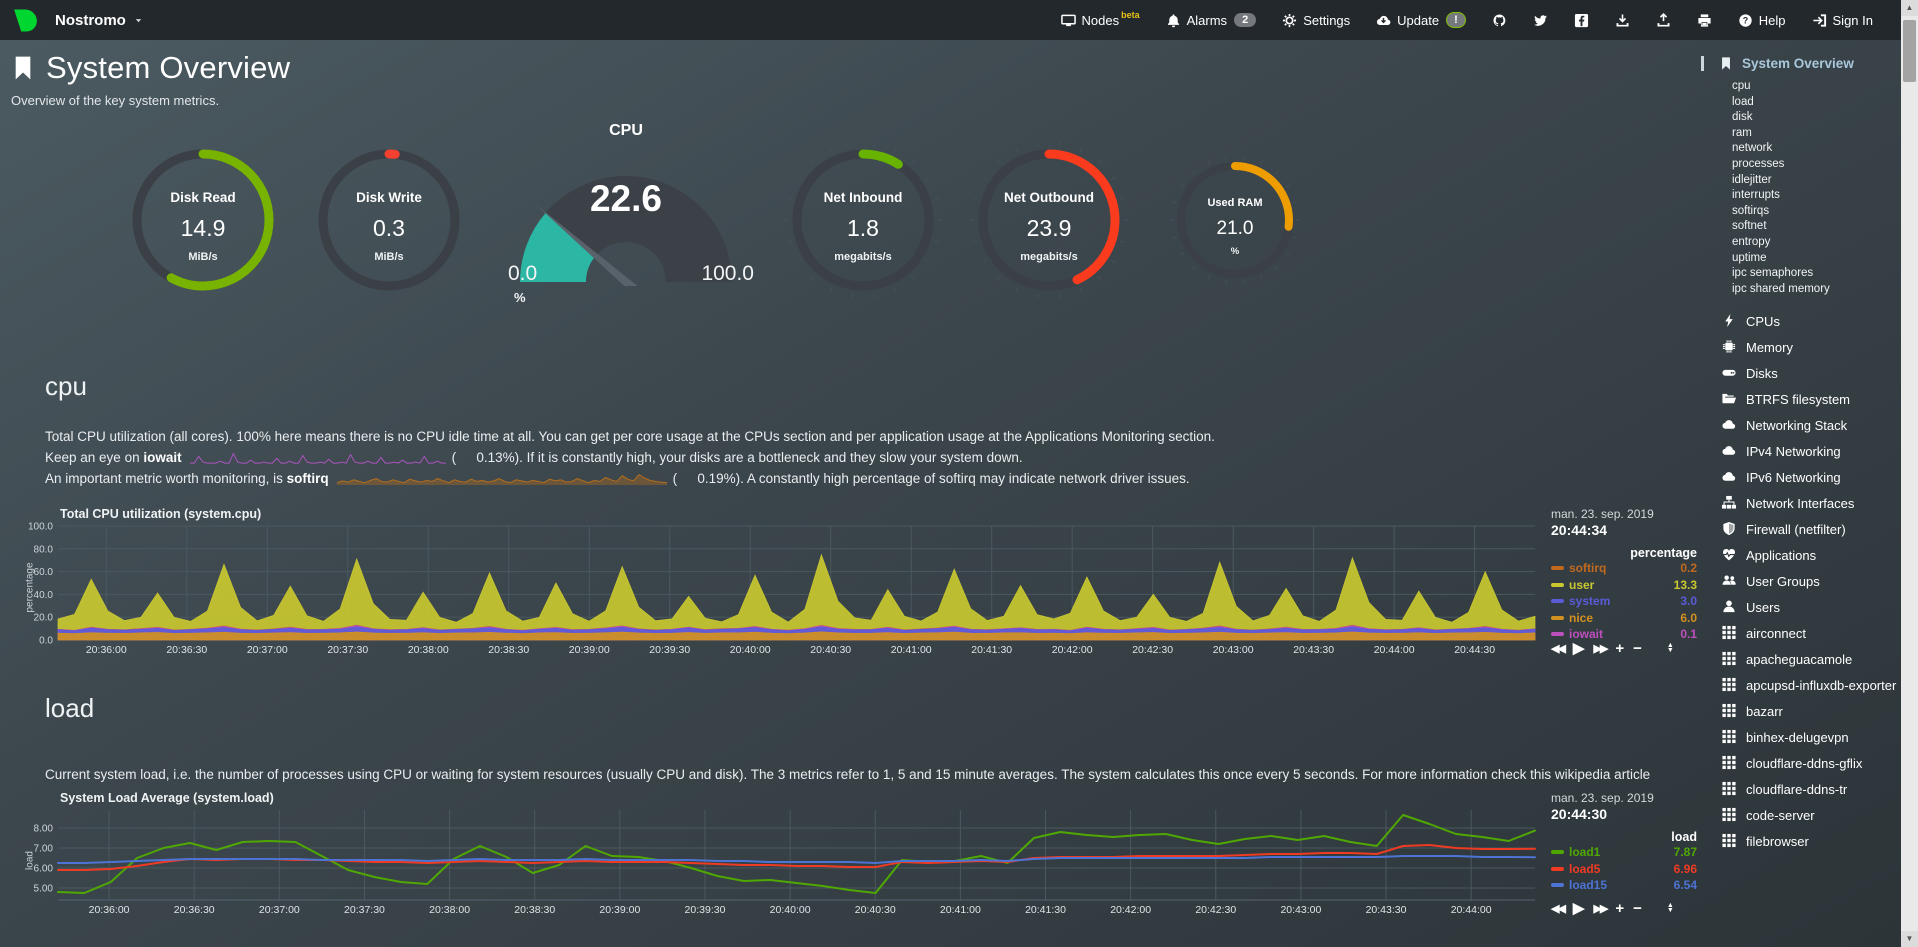 This screenshot has height=947, width=1918. What do you see at coordinates (1801, 63) in the screenshot?
I see `sidebar-item-system-overview: System Overview` at bounding box center [1801, 63].